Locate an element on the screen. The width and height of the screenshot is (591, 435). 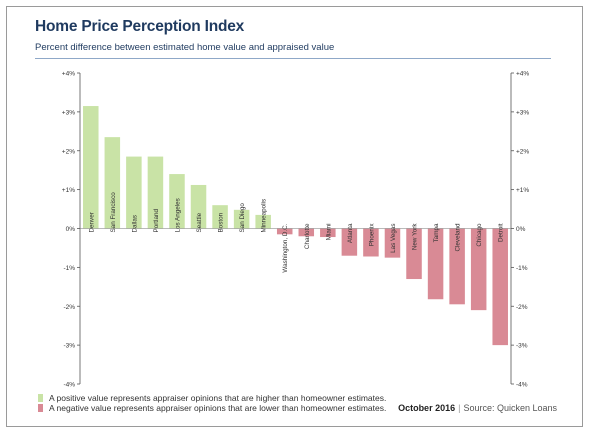
category-label: Cleveland is located at coordinates (458, 237).